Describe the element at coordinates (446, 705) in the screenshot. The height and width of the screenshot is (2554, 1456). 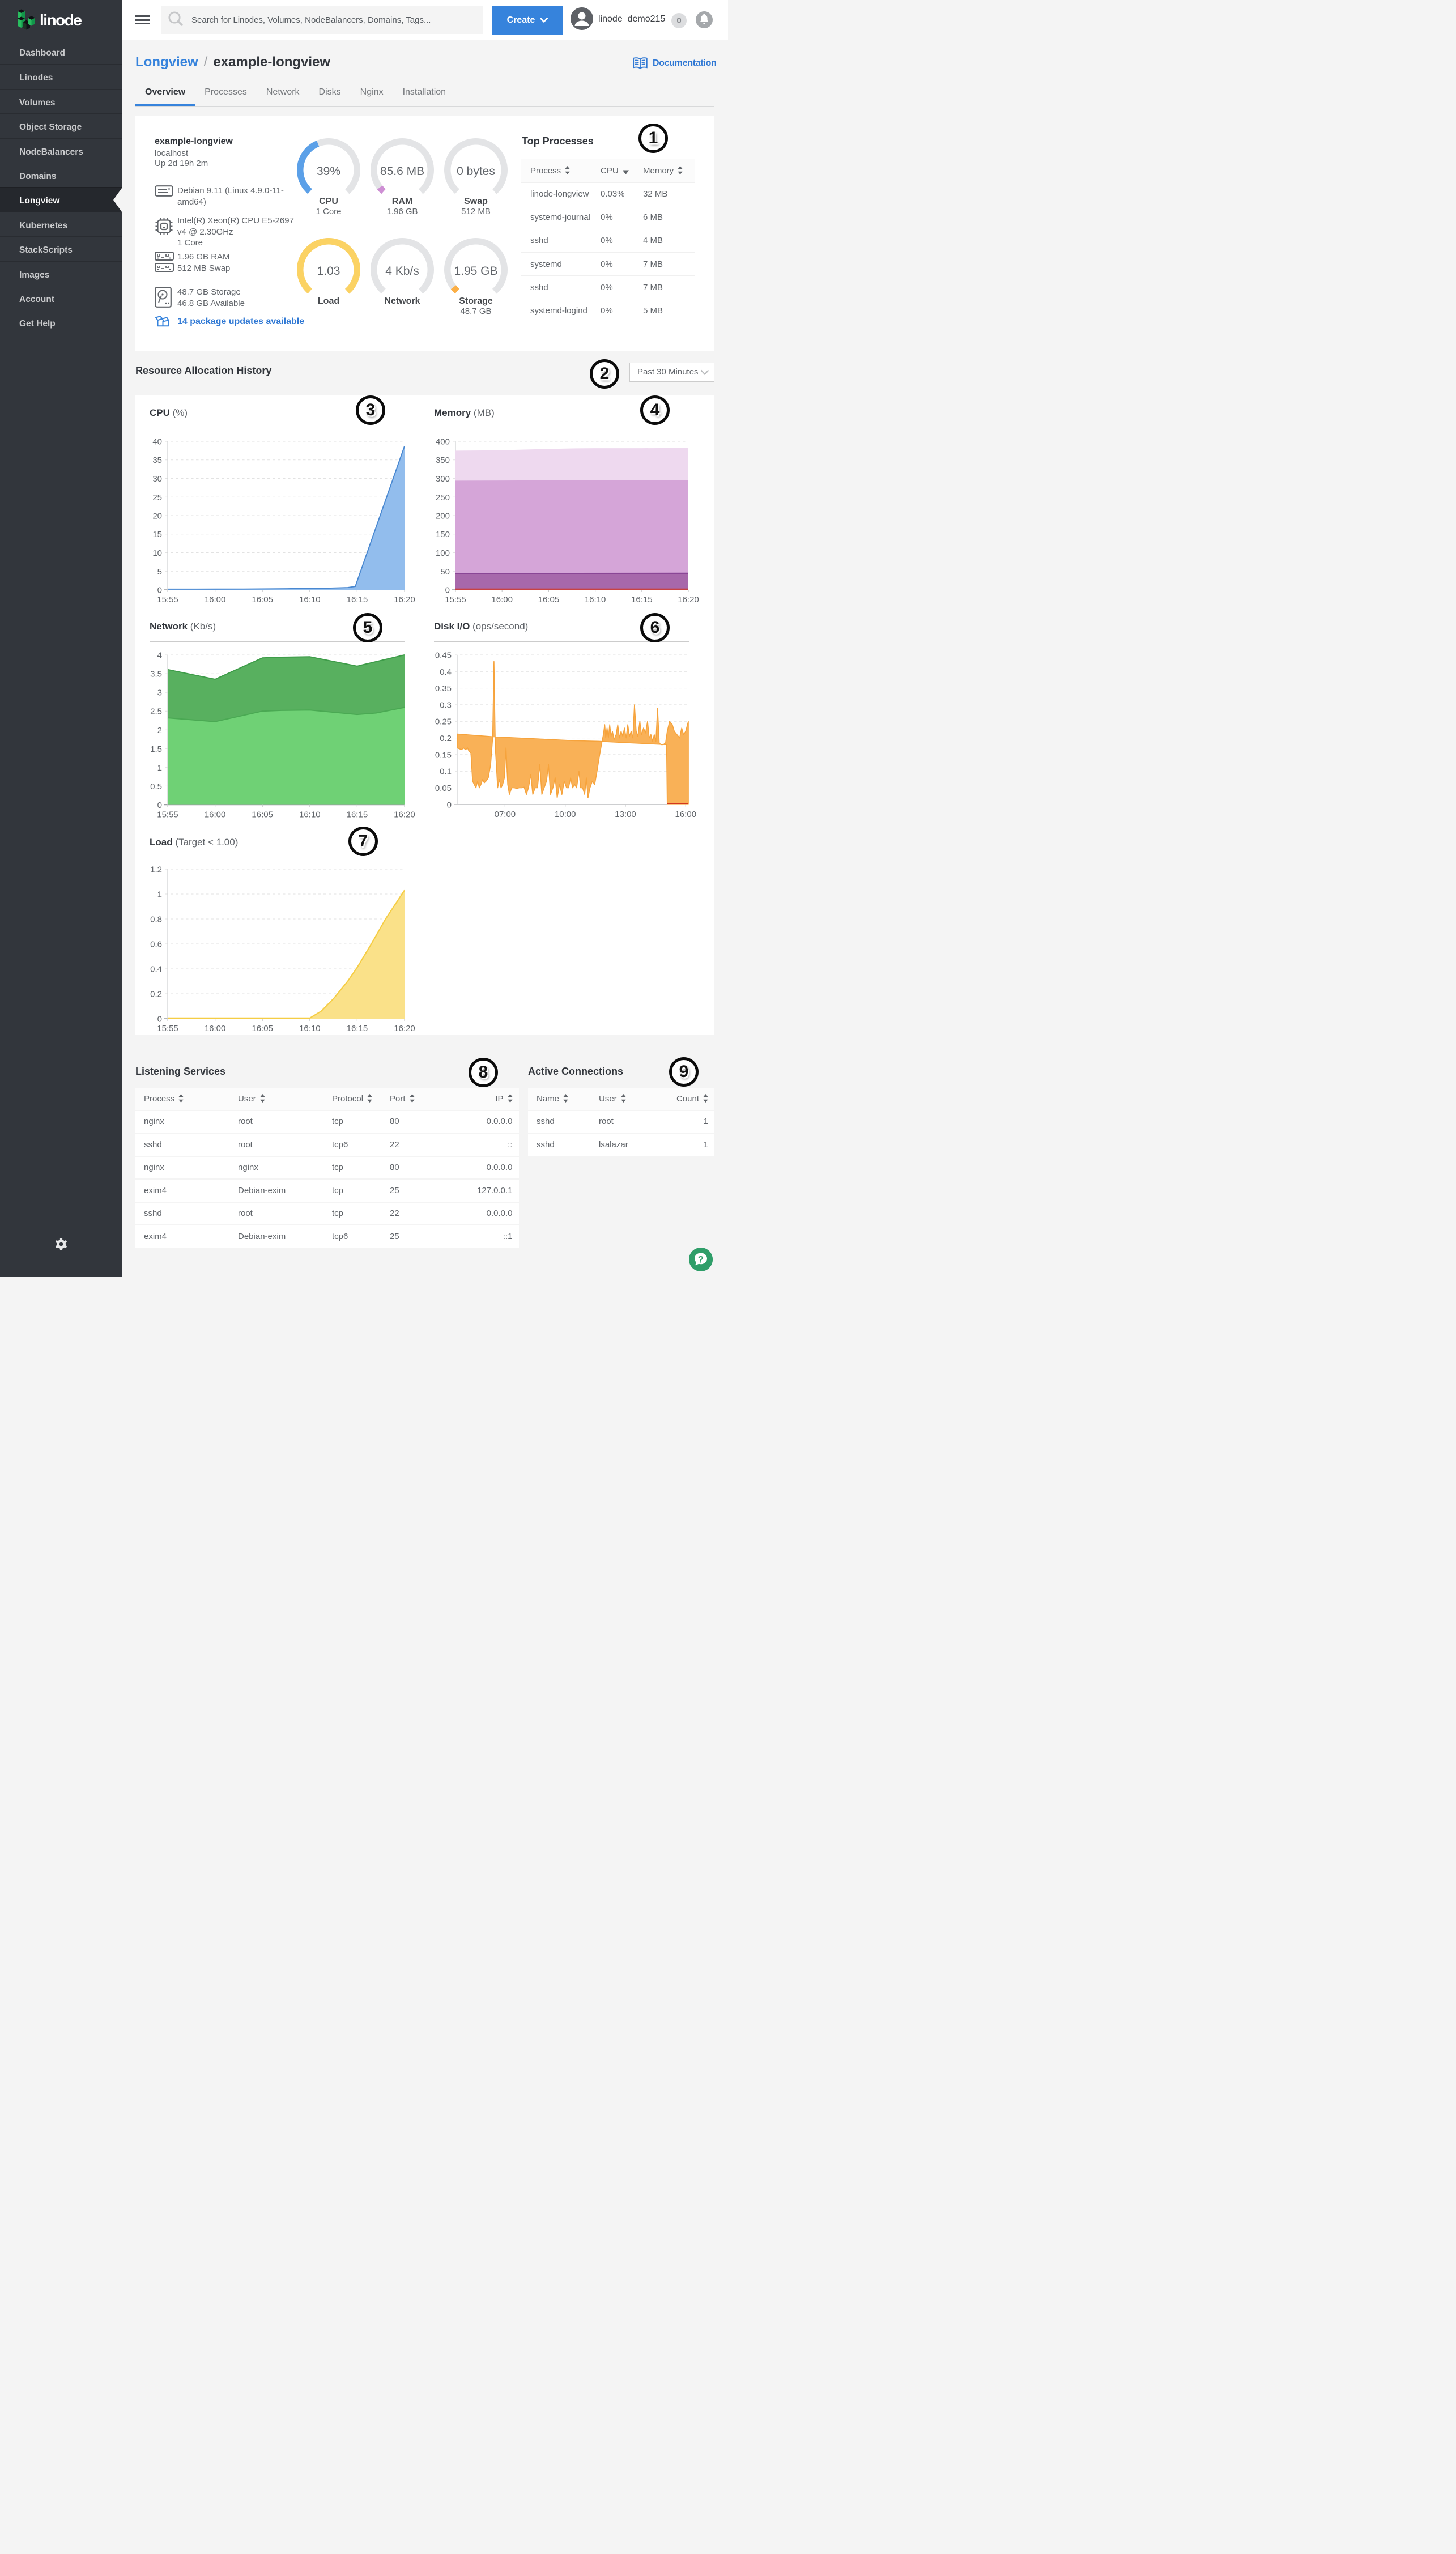
I see `svg-text: 0.3` at that location.